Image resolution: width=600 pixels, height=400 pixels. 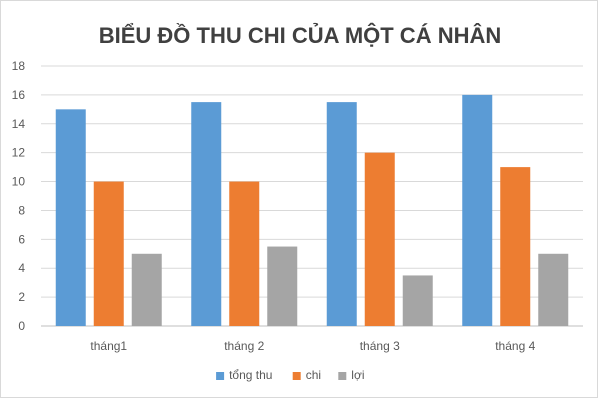 What do you see at coordinates (515, 346) in the screenshot?
I see `x-category-label: tháng 4` at bounding box center [515, 346].